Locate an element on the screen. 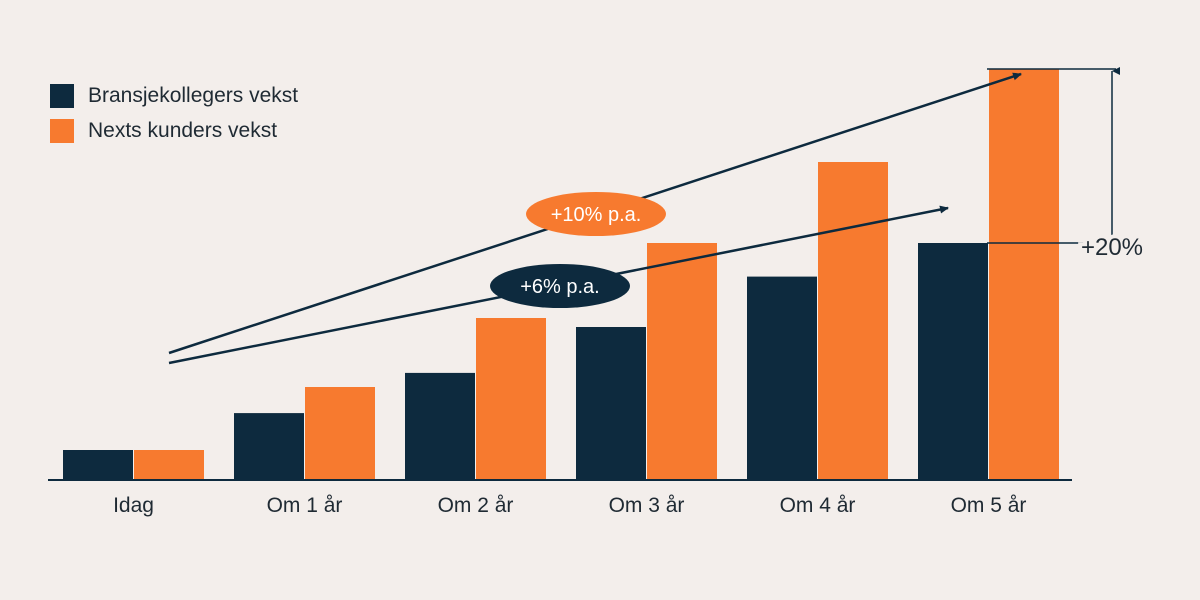 Image resolution: width=1200 pixels, height=600 pixels. trend-label-orange-text: +10% p.a. is located at coordinates (596, 215).